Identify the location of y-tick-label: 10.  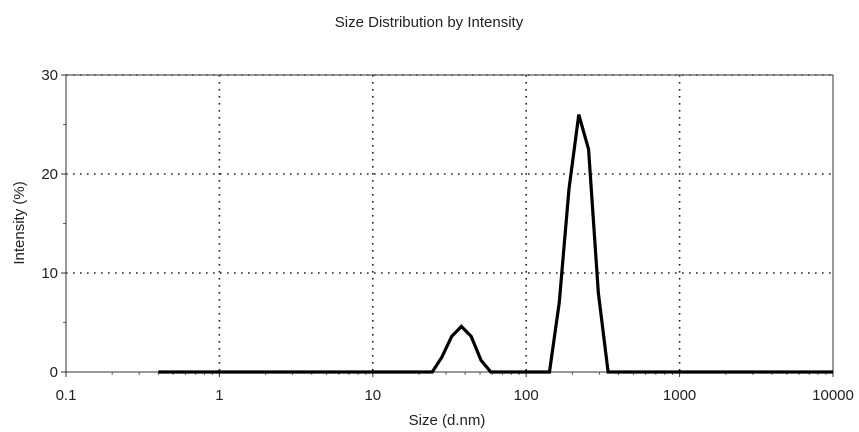
(49, 273).